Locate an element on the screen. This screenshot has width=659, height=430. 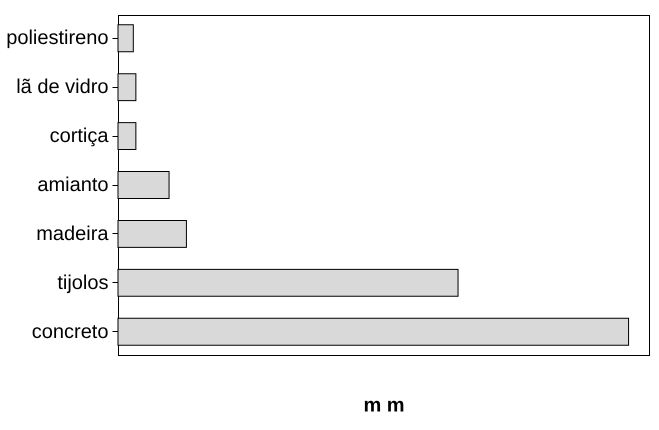
y-tick-label: madeira is located at coordinates (73, 233).